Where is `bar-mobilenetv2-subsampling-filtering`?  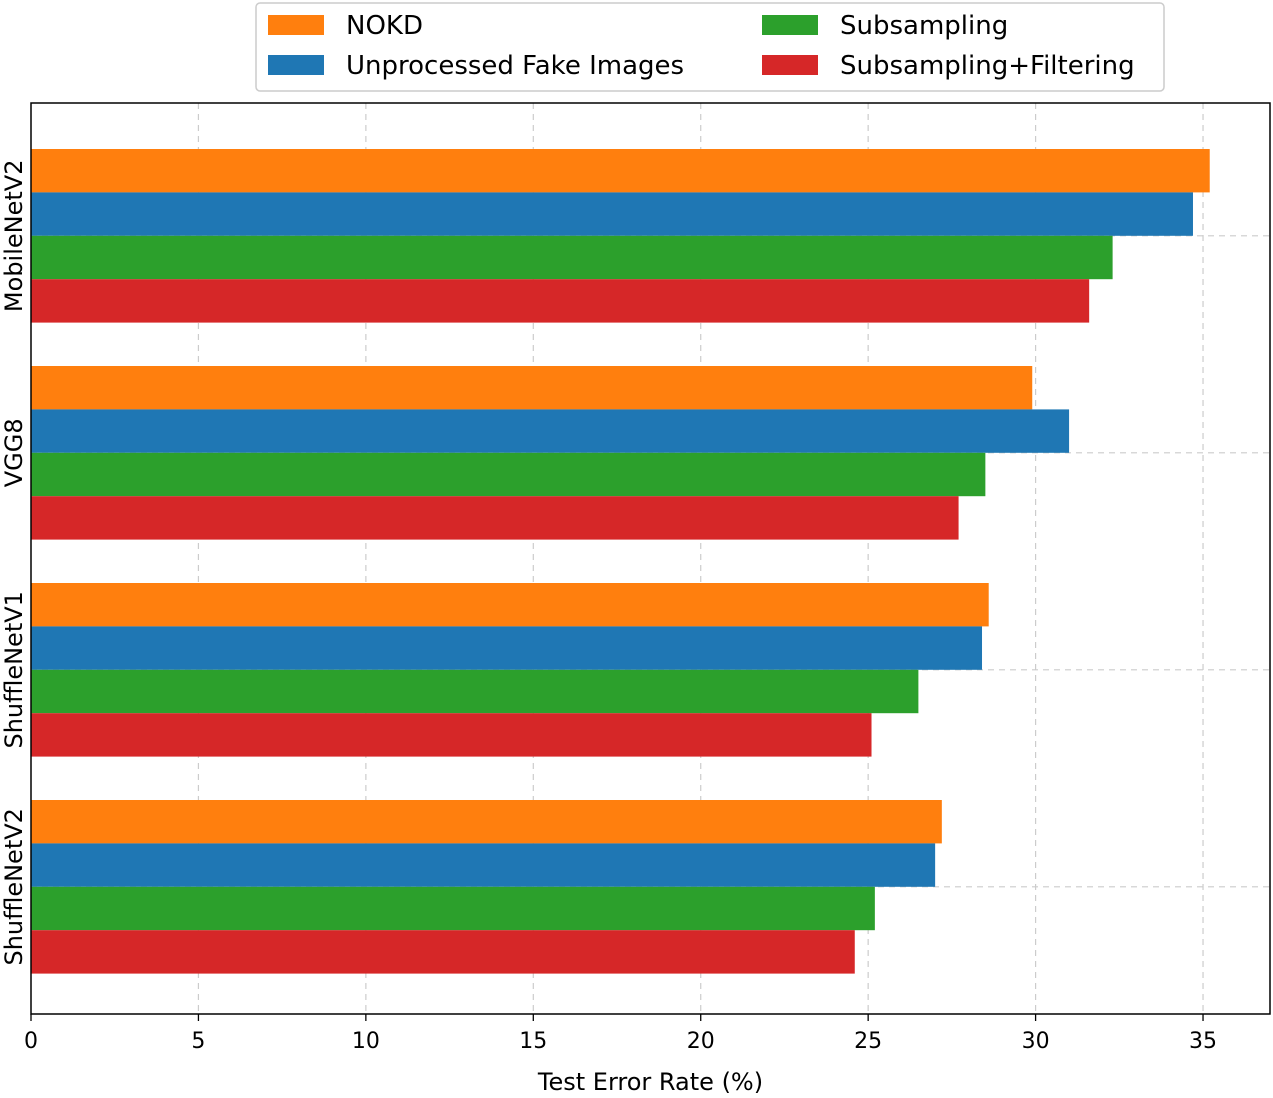 bar-mobilenetv2-subsampling-filtering is located at coordinates (560, 301).